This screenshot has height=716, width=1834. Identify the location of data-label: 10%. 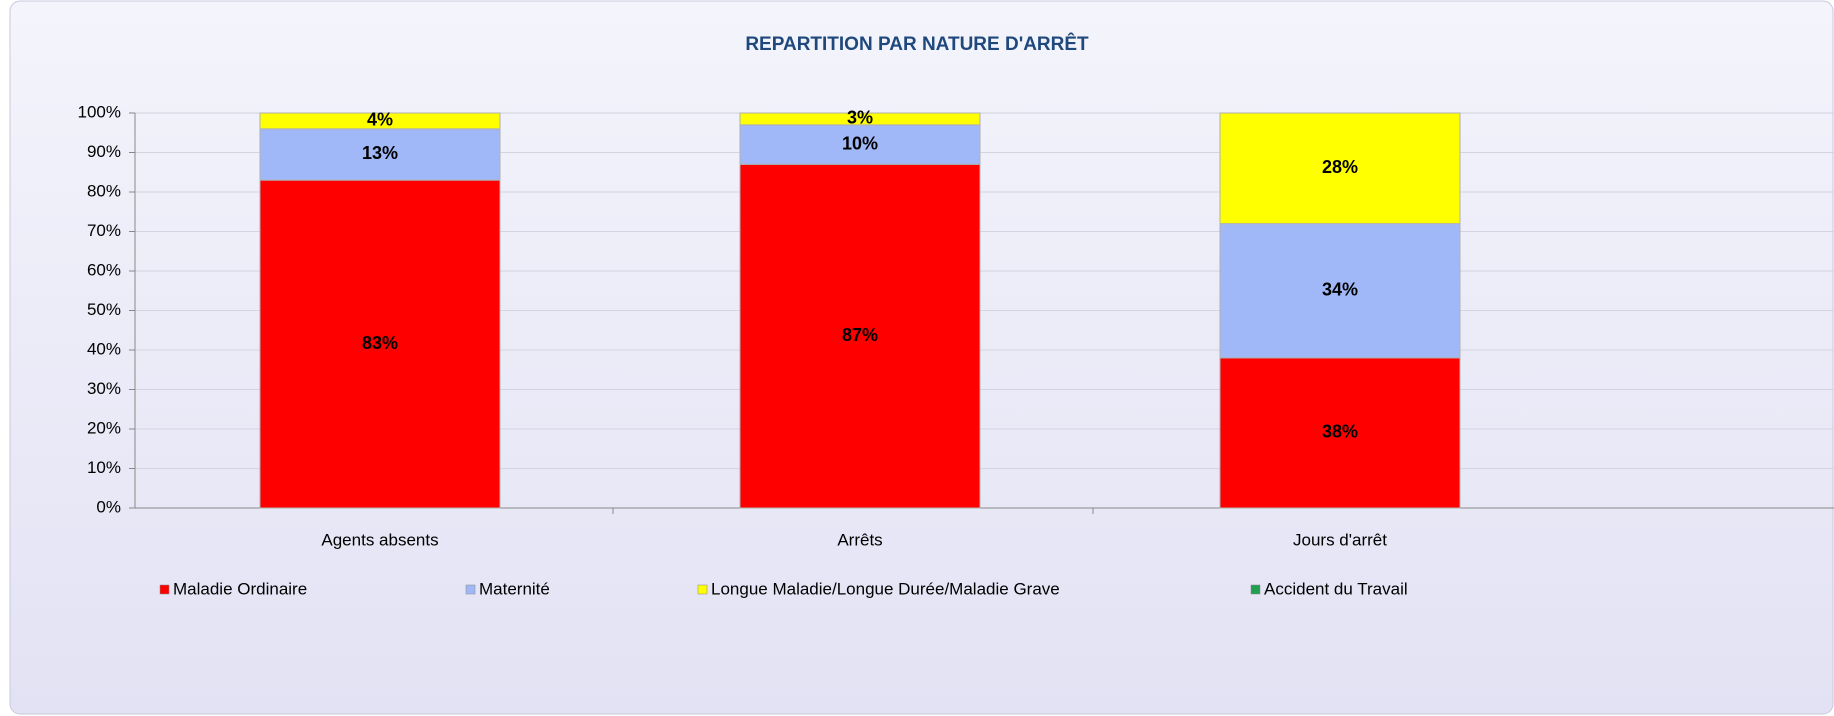
(860, 143).